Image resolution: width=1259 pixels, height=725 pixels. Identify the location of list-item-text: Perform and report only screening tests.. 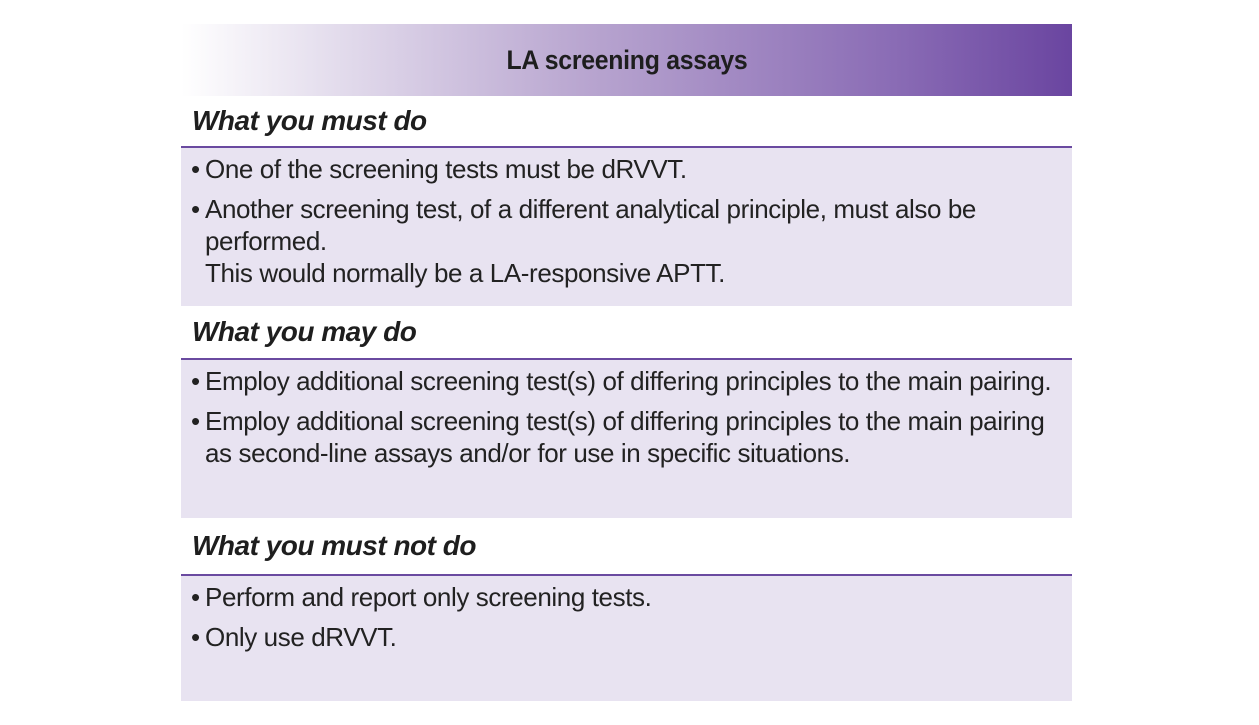
(428, 597).